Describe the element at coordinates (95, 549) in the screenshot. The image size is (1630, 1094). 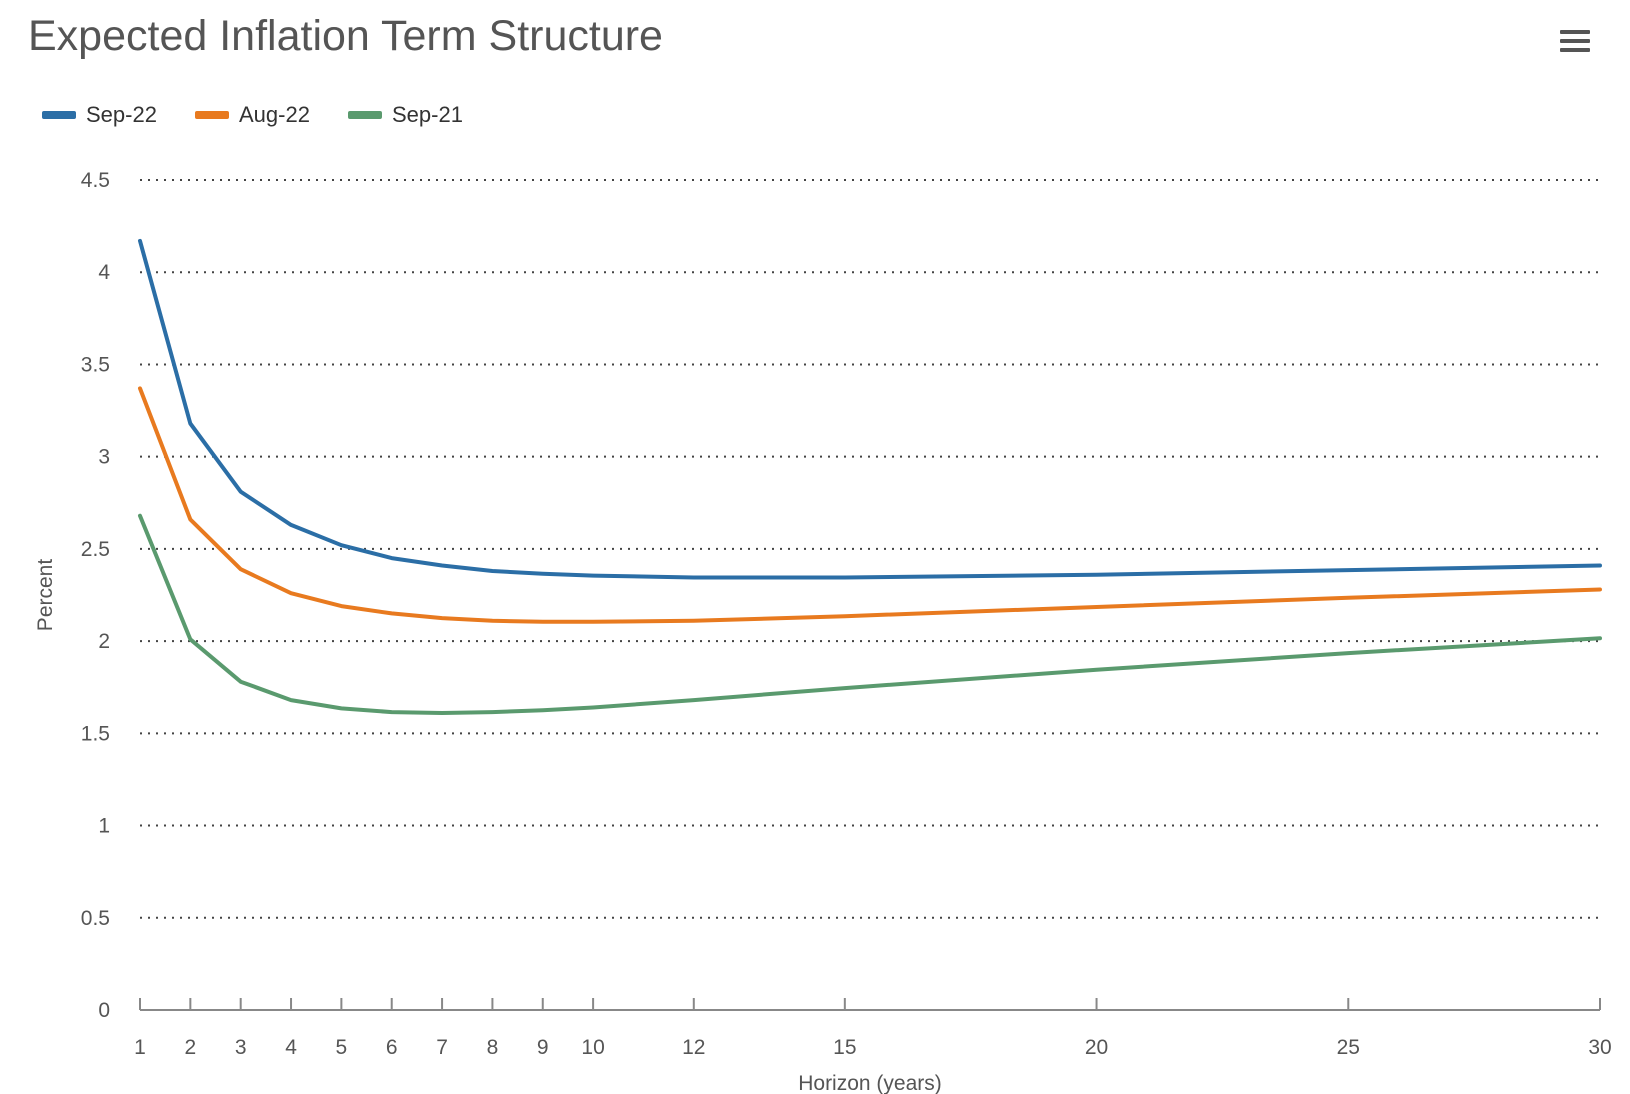
I see `y-tick-label: 2.5` at that location.